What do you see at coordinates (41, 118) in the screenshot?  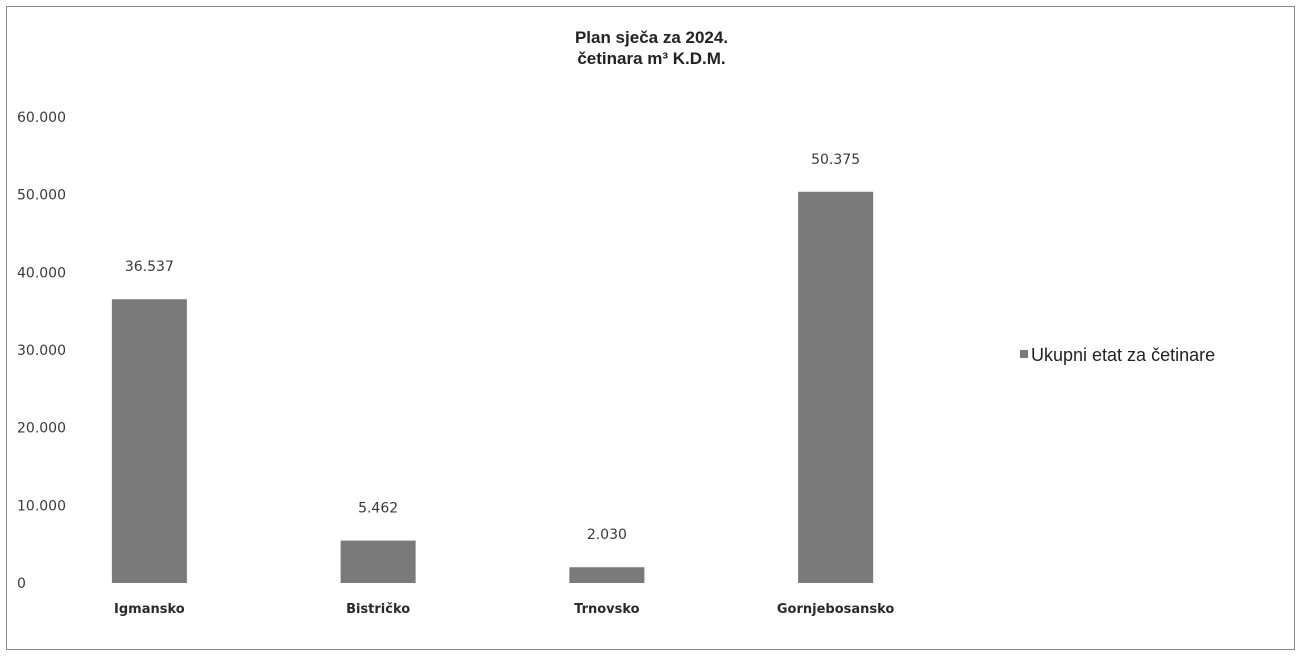 I see `y-tick-label: 60.000` at bounding box center [41, 118].